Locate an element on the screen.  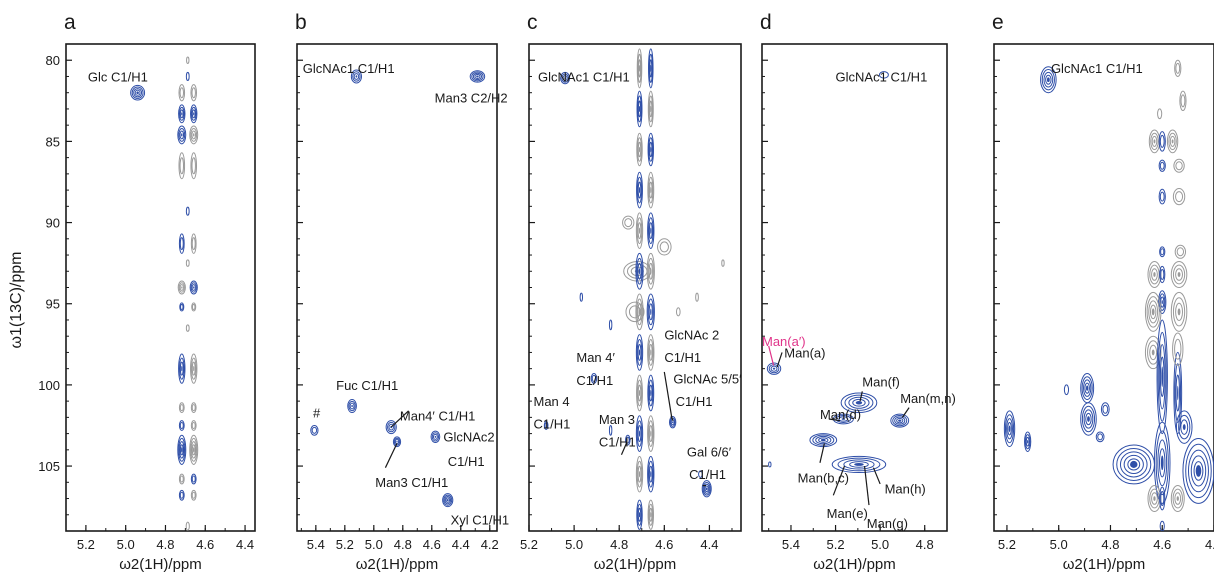
contour-peaks is located at coordinates (634, 289).